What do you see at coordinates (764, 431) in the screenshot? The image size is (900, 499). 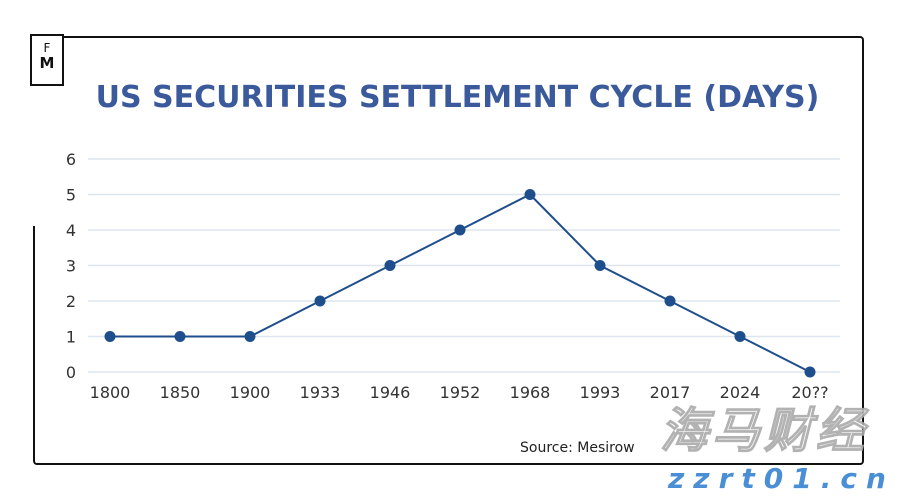 I see `watermark-logo: 海马财经` at bounding box center [764, 431].